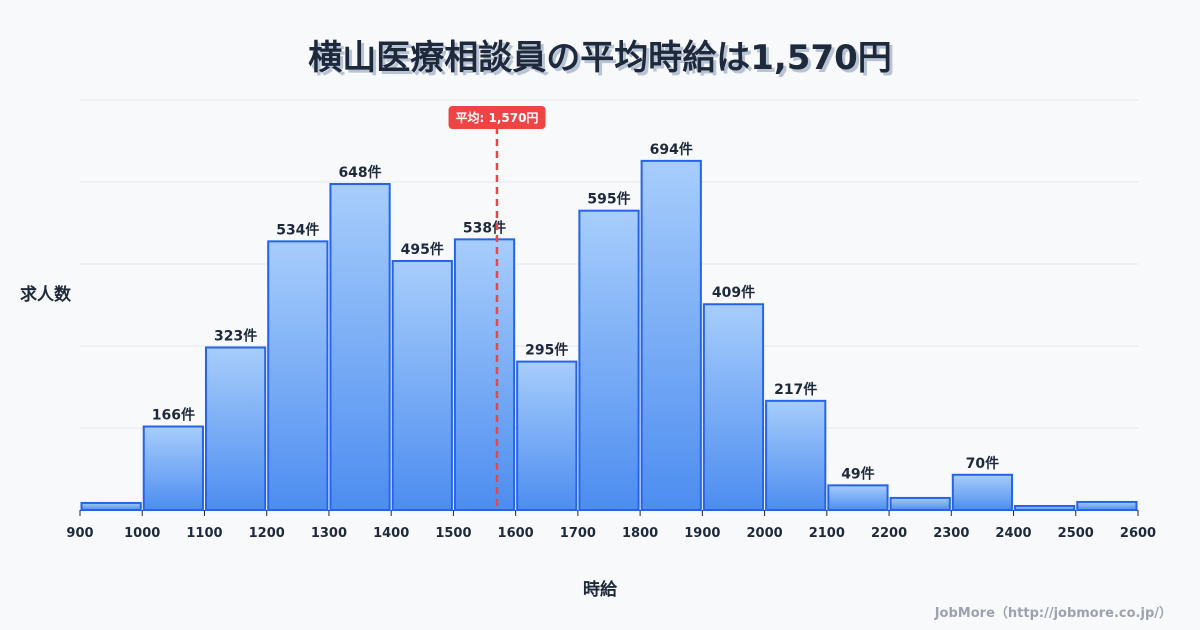  What do you see at coordinates (329, 533) in the screenshot?
I see `x-tick-label: 1300` at bounding box center [329, 533].